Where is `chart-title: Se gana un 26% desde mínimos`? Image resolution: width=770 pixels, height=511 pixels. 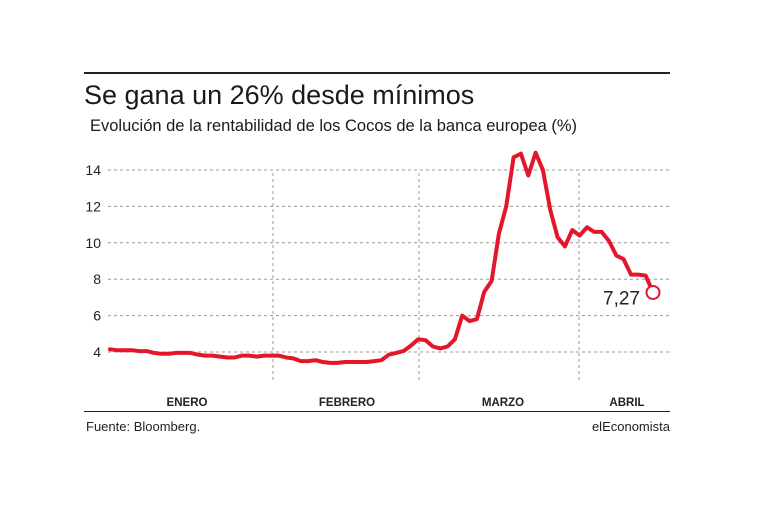
chart-title: Se gana un 26% desde mínimos is located at coordinates (279, 95).